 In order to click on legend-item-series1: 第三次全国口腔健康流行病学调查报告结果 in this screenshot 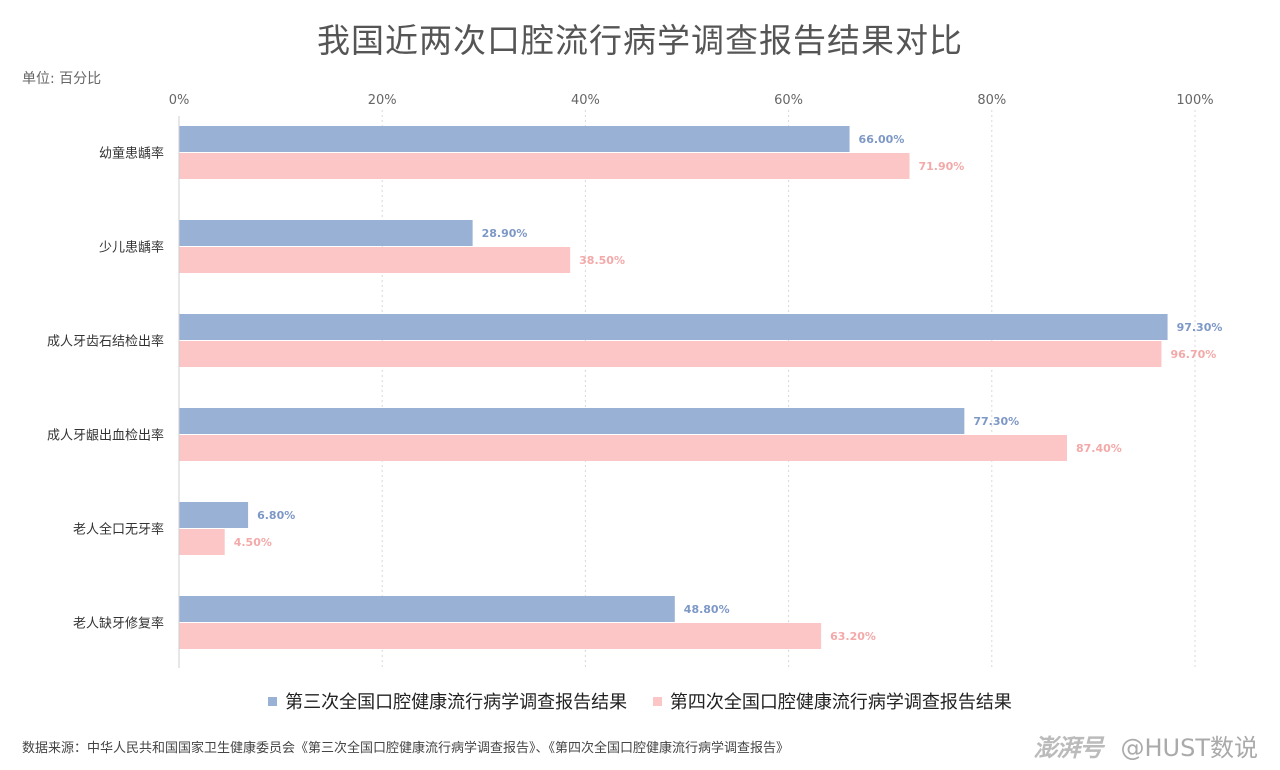, I will do `click(447, 701)`.